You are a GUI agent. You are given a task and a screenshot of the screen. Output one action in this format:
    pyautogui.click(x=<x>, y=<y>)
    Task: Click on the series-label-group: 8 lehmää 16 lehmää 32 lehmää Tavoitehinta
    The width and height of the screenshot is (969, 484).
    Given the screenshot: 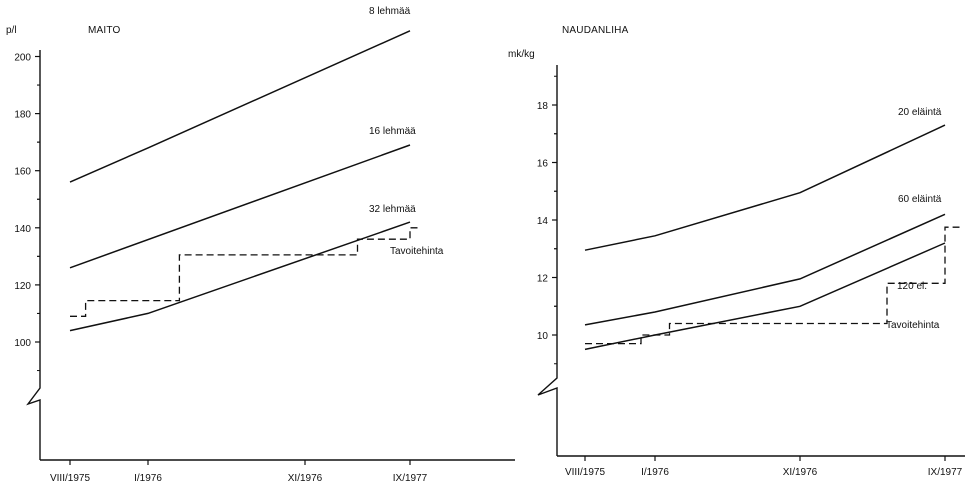 What is the action you would take?
    pyautogui.click(x=406, y=131)
    